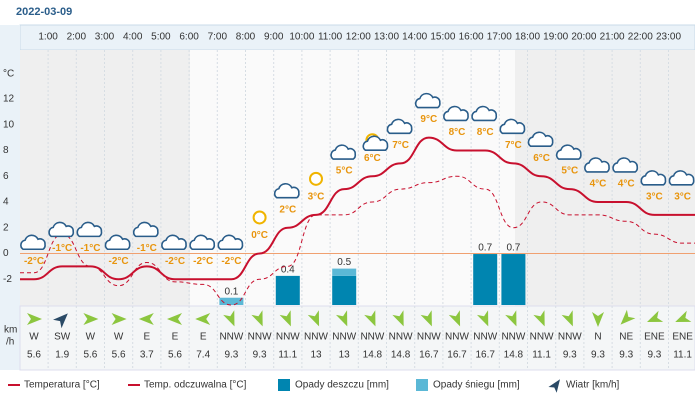  What do you see at coordinates (48, 37) in the screenshot?
I see `hour-label: 1:00` at bounding box center [48, 37].